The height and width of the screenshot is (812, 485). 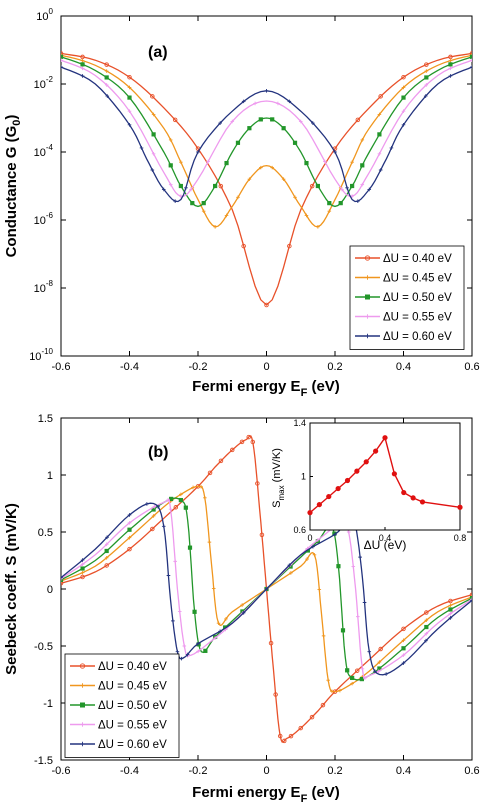 What do you see at coordinates (132, 667) in the screenshot?
I see `legend-label: ΔU = 0.40 eV` at bounding box center [132, 667].